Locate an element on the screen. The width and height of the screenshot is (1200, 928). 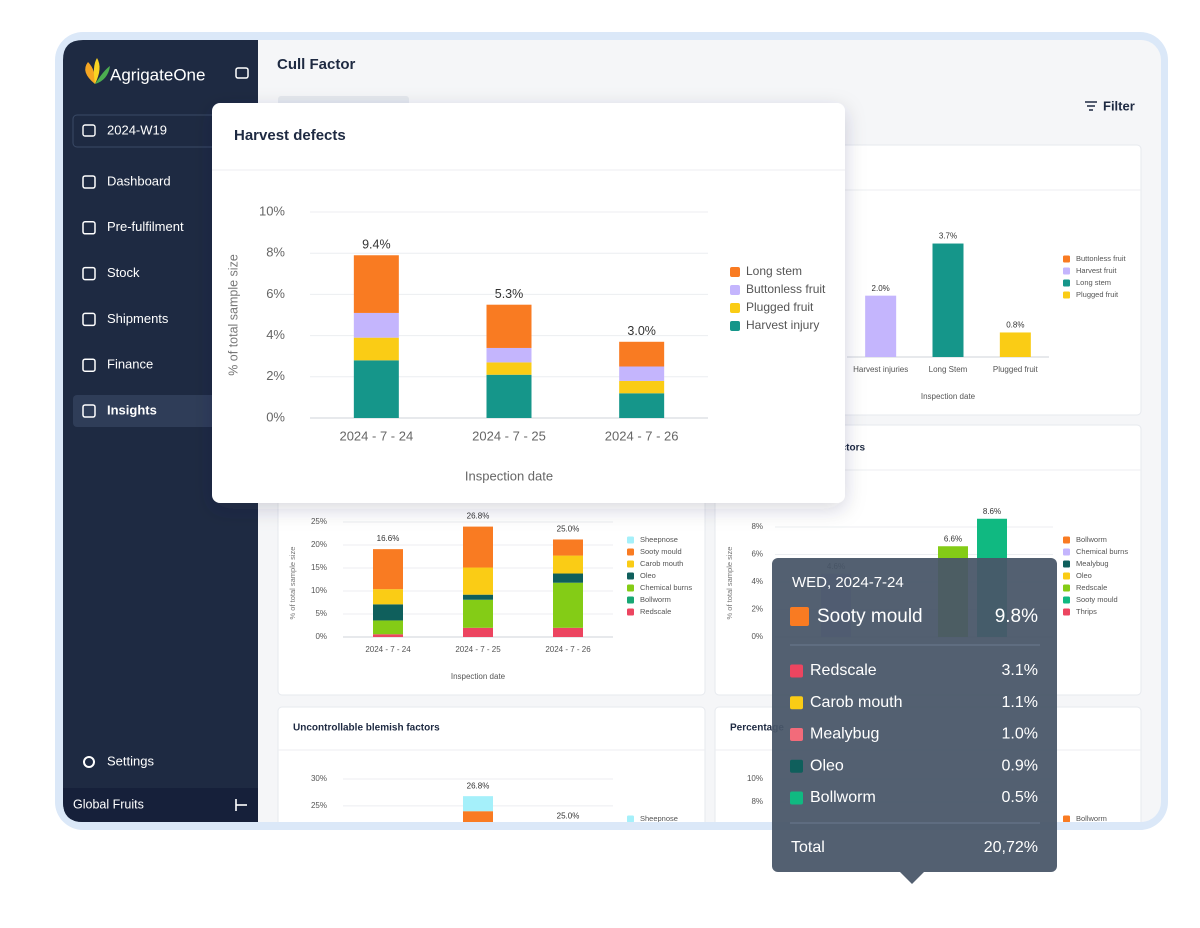
filter-button: Filter is located at coordinates (1110, 105).